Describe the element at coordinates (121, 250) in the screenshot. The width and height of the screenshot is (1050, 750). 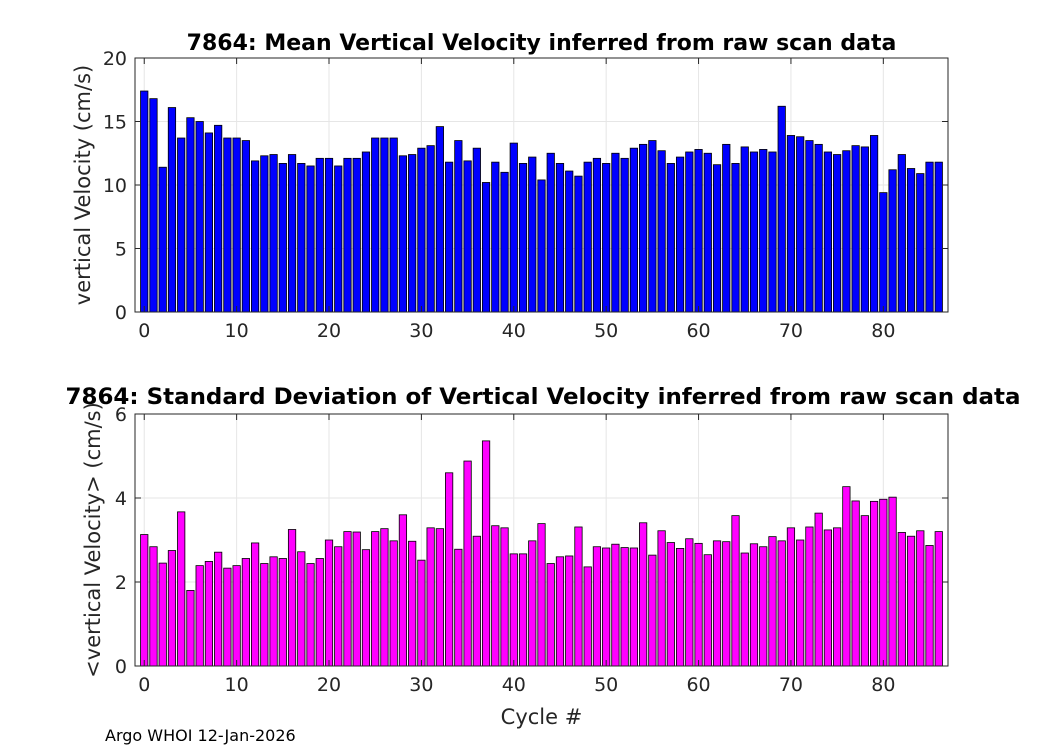
I see `y-tick-label: 5` at that location.